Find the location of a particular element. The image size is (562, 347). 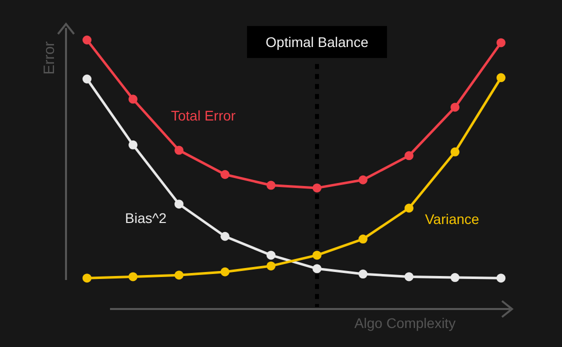

y-axis-title: Error is located at coordinates (49, 58).